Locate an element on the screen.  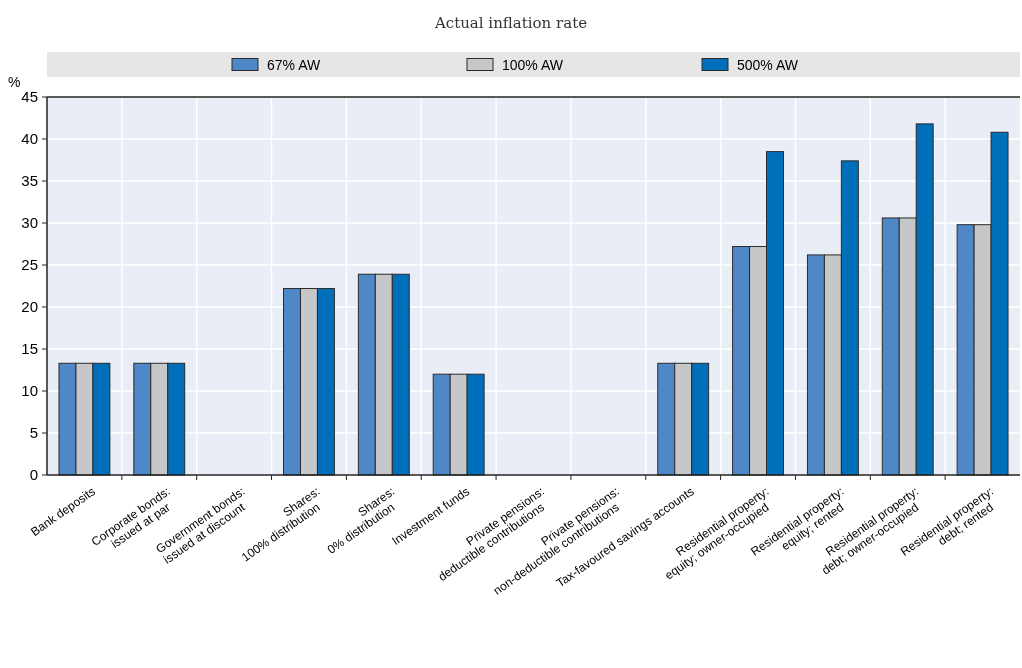
legend-label: 100% AW is located at coordinates (533, 64).